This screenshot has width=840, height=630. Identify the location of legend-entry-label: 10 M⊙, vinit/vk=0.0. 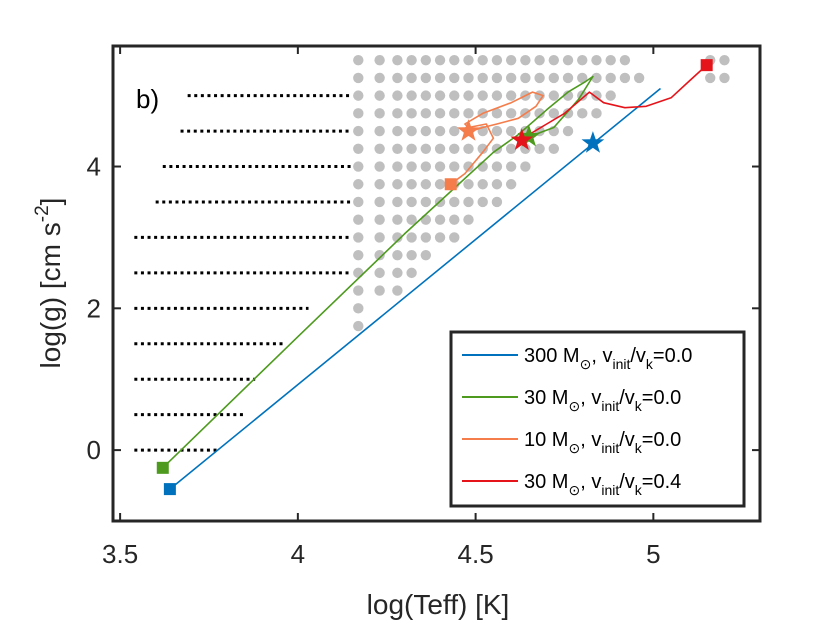
(602, 442).